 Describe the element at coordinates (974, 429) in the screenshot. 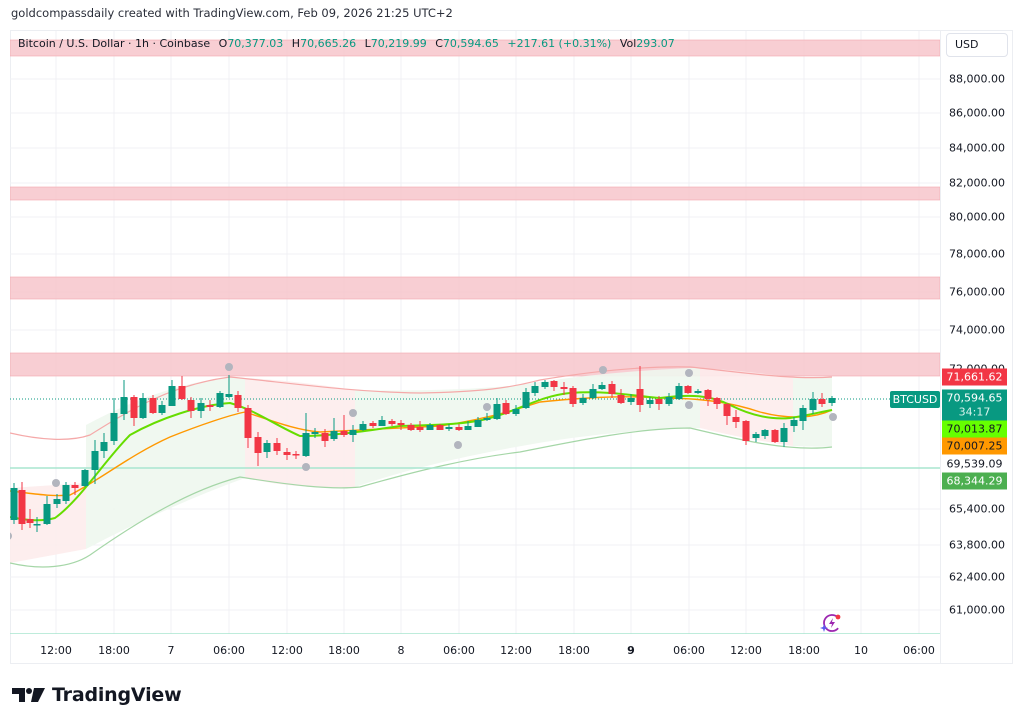

I see `fast-ma-tag: 70,013.87` at that location.